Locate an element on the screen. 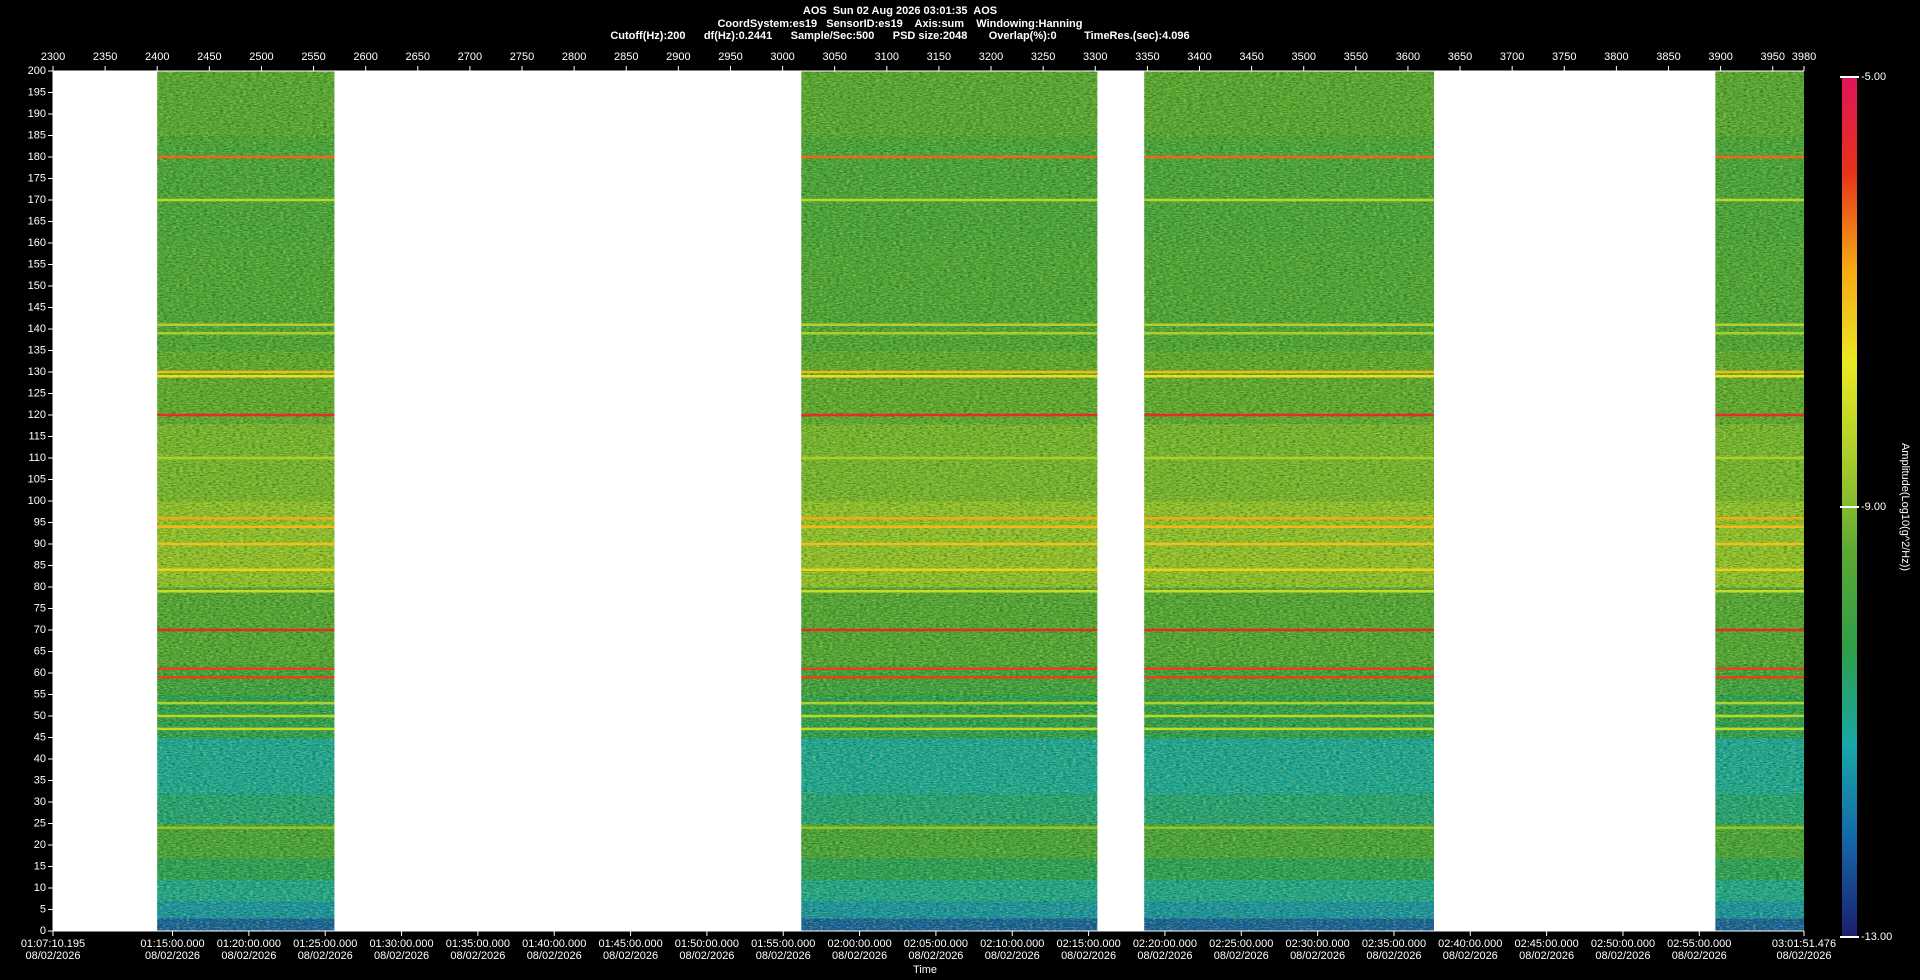 The image size is (1920, 980). x-tick-label: 3550 is located at coordinates (1356, 57).